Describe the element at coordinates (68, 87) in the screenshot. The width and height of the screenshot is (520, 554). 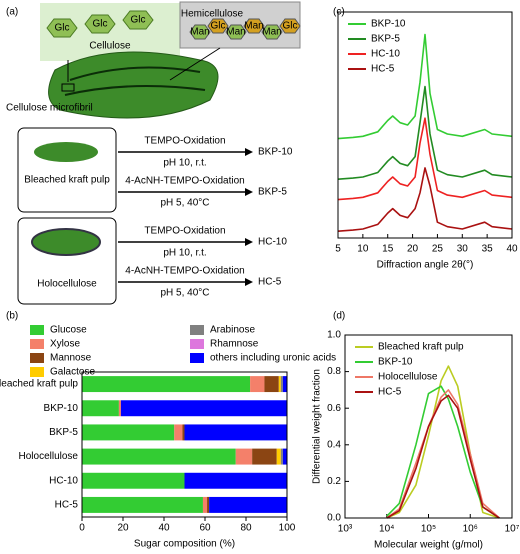
I see `microfibril-zoom` at that location.